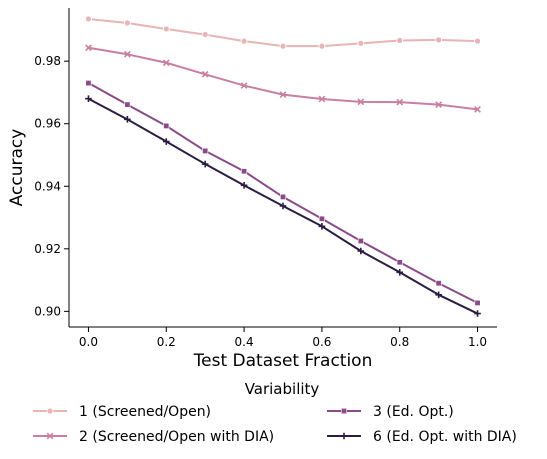 The width and height of the screenshot is (547, 459). I want to click on x-tick-label: 0.8, so click(399, 342).